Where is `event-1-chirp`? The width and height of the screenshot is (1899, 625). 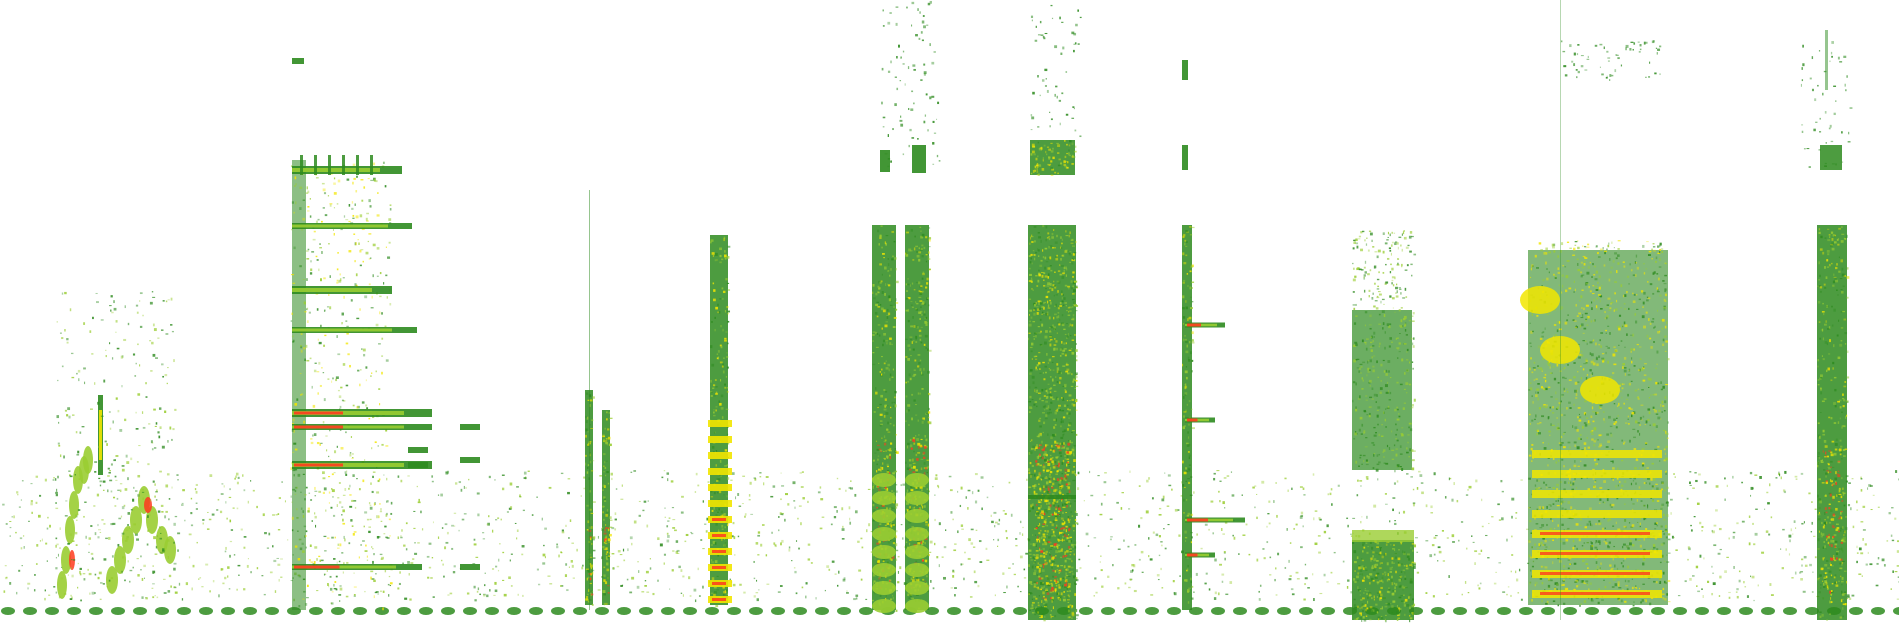
event-1-chirp is located at coordinates (116, 446).